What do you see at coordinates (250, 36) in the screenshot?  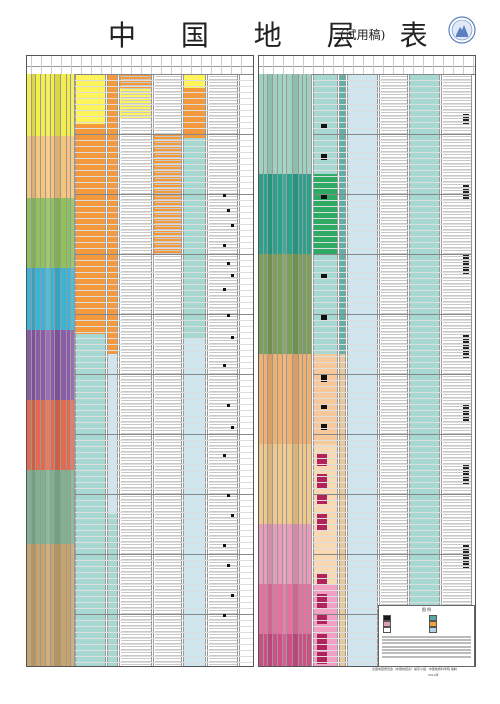 I see `title-area: 中 国 地 层 表 (试用稿)` at bounding box center [250, 36].